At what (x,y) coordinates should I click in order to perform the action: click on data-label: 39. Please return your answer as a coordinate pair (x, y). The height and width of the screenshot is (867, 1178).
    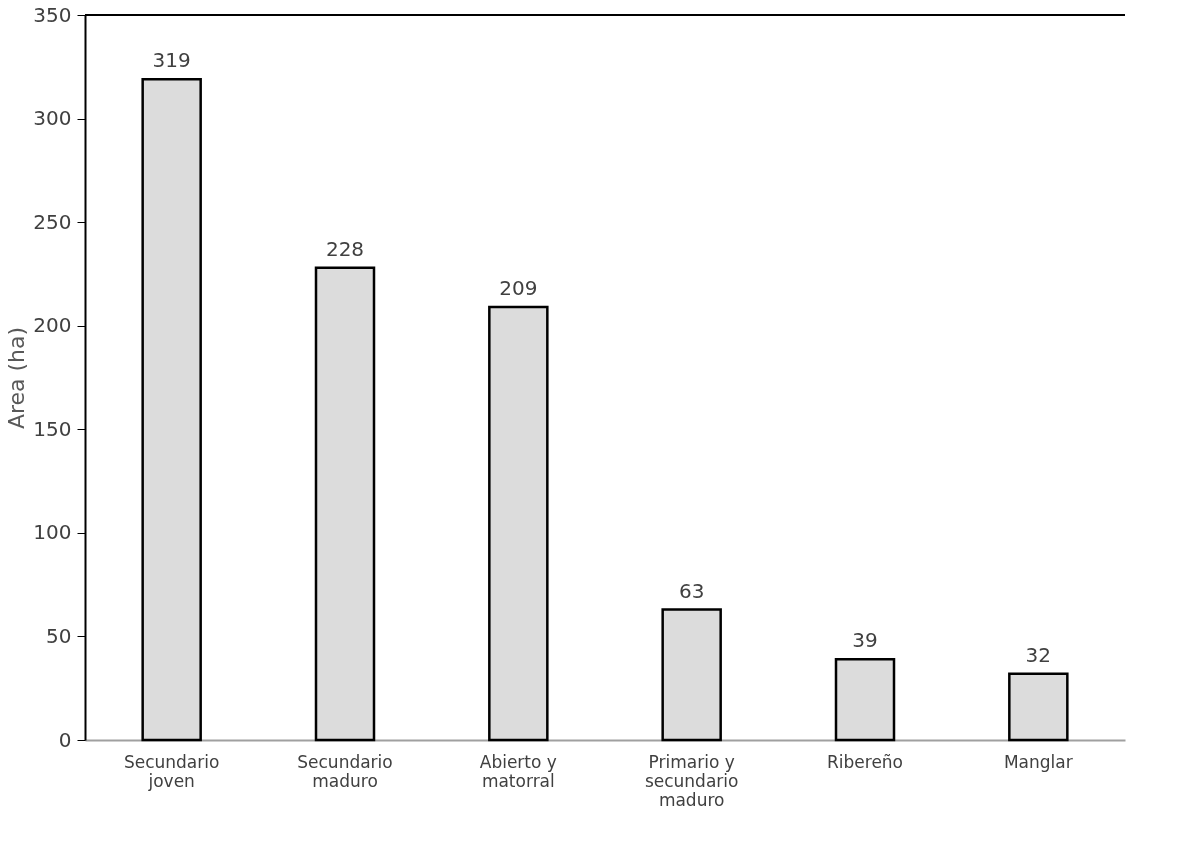
    Looking at the image, I should click on (865, 640).